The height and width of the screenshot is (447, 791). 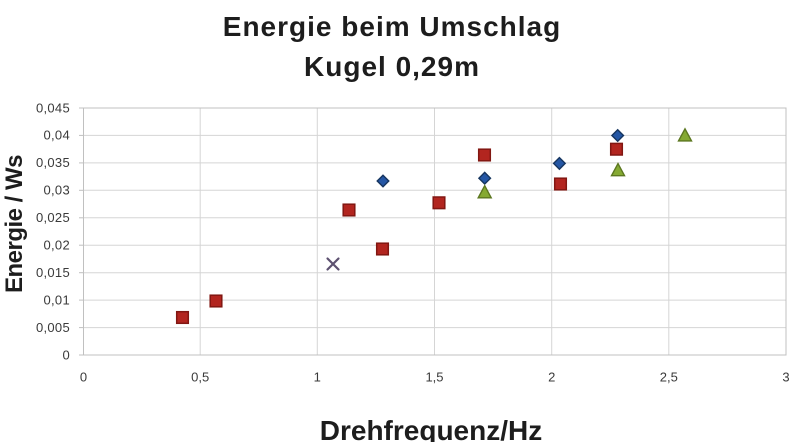 What do you see at coordinates (392, 66) in the screenshot?
I see `svg-text: Kugel 0,29m` at bounding box center [392, 66].